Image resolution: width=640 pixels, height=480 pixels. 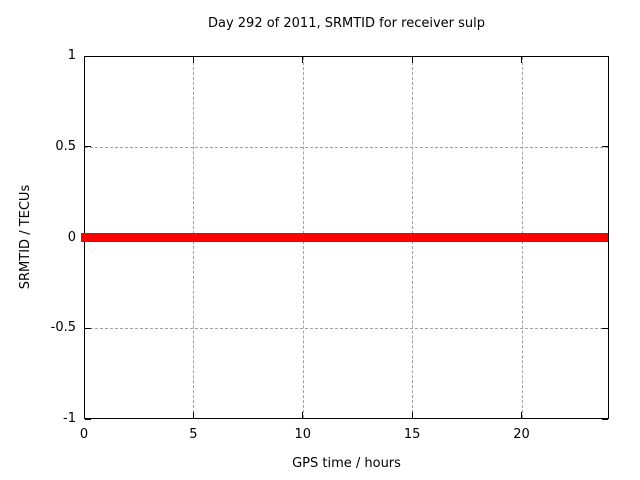 I want to click on y-tick-label: 0, so click(x=71, y=237).